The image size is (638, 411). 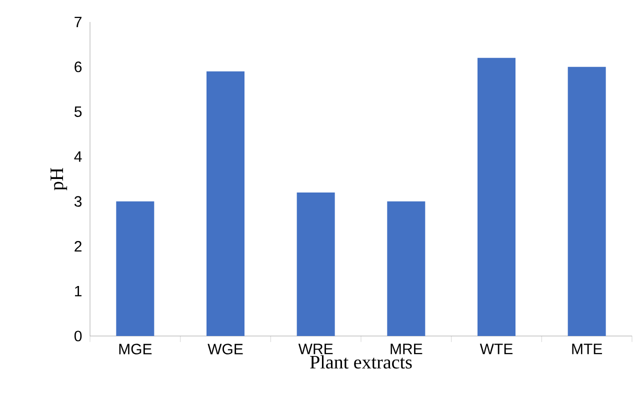 I want to click on x-tick-label: MTE, so click(x=587, y=349).